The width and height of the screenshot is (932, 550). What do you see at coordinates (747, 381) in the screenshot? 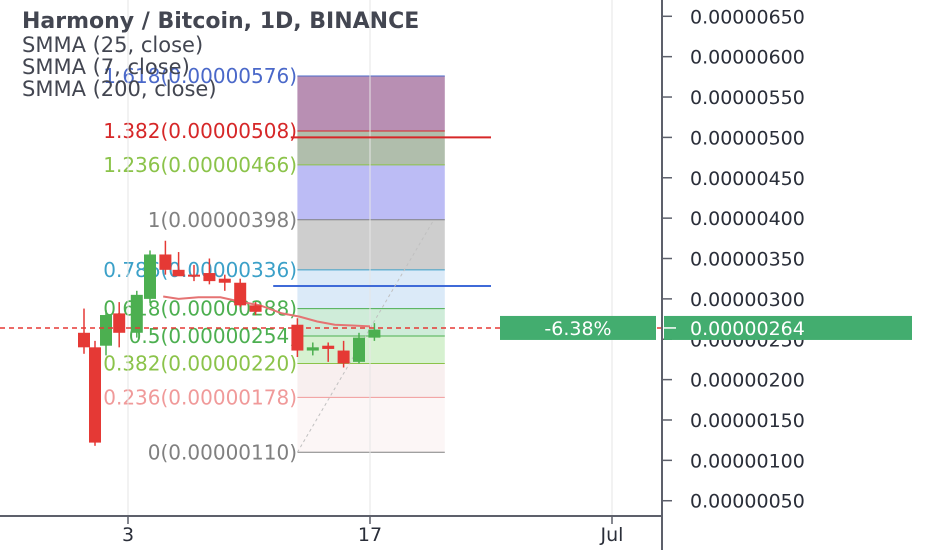
I see `price-tick-label: 0.00000200` at bounding box center [747, 381].